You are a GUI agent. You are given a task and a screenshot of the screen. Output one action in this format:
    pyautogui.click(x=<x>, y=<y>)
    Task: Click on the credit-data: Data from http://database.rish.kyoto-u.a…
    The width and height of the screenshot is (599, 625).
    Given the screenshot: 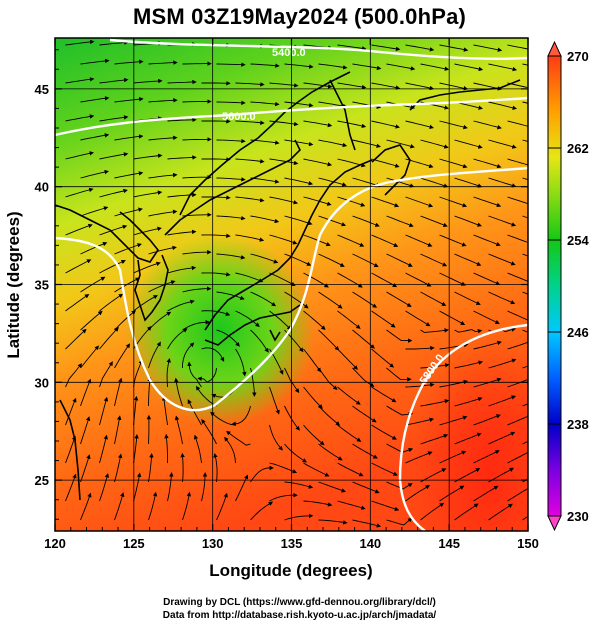 What is the action you would take?
    pyautogui.click(x=299, y=615)
    